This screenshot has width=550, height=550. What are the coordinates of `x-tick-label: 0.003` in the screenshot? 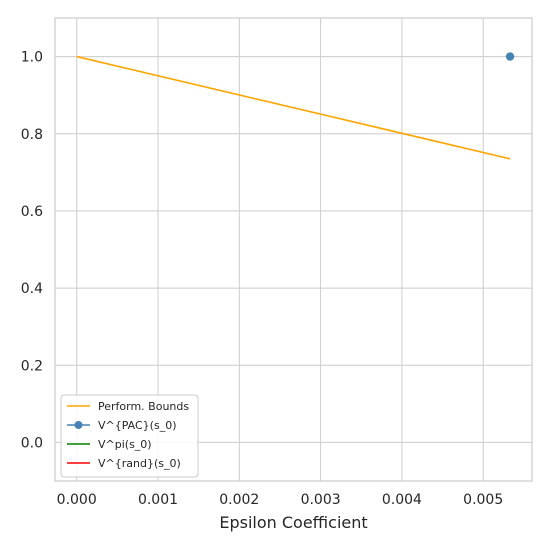 It's located at (321, 500).